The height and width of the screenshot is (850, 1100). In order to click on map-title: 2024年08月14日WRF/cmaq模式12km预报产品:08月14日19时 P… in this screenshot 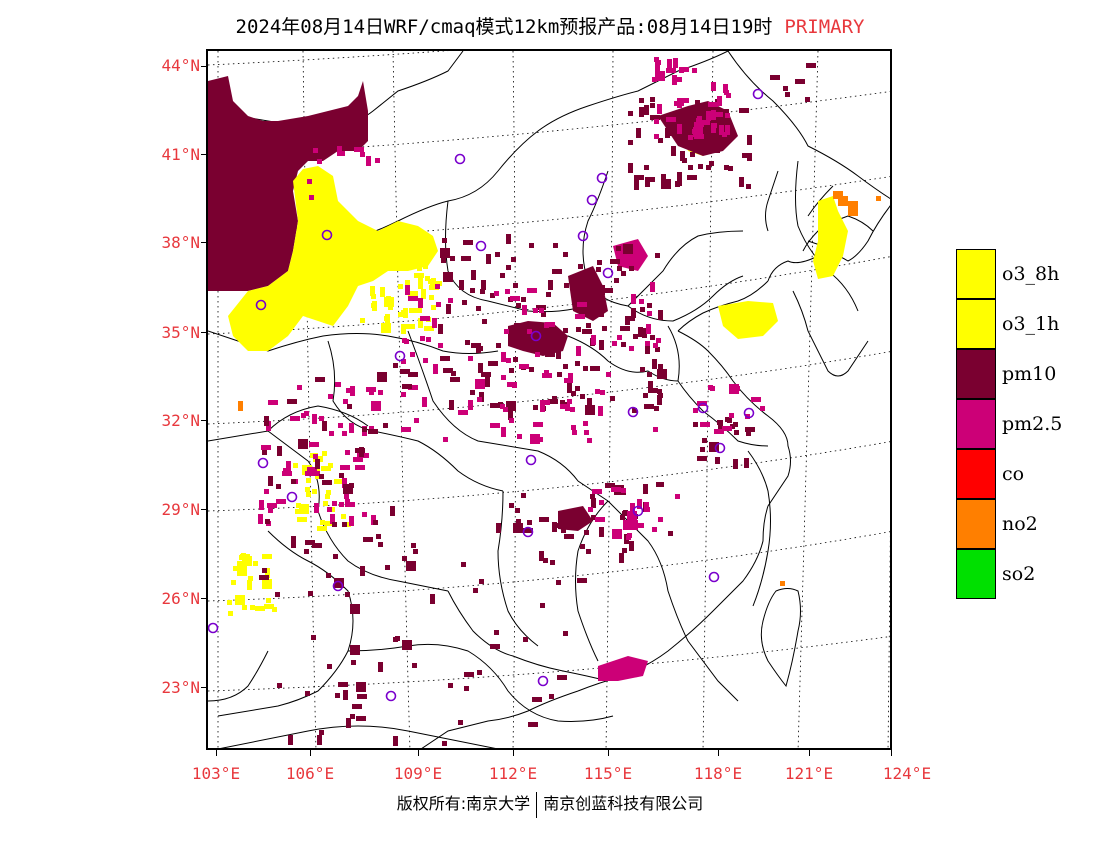, I will do `click(550, 25)`.